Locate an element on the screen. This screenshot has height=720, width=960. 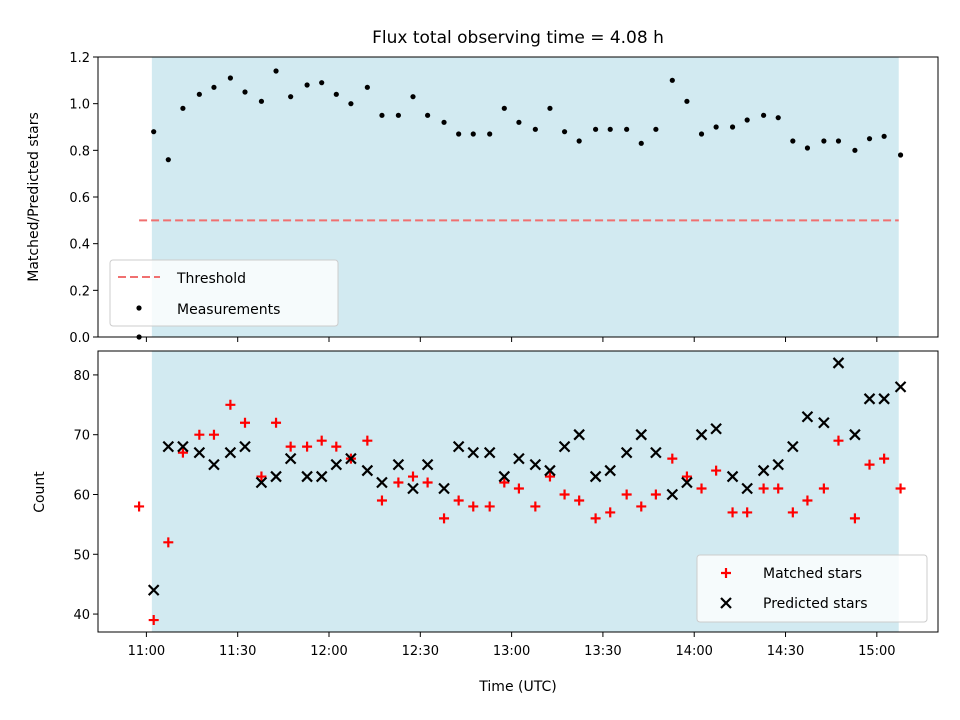
count-x-tick-label: 12:30 is located at coordinates (420, 651).